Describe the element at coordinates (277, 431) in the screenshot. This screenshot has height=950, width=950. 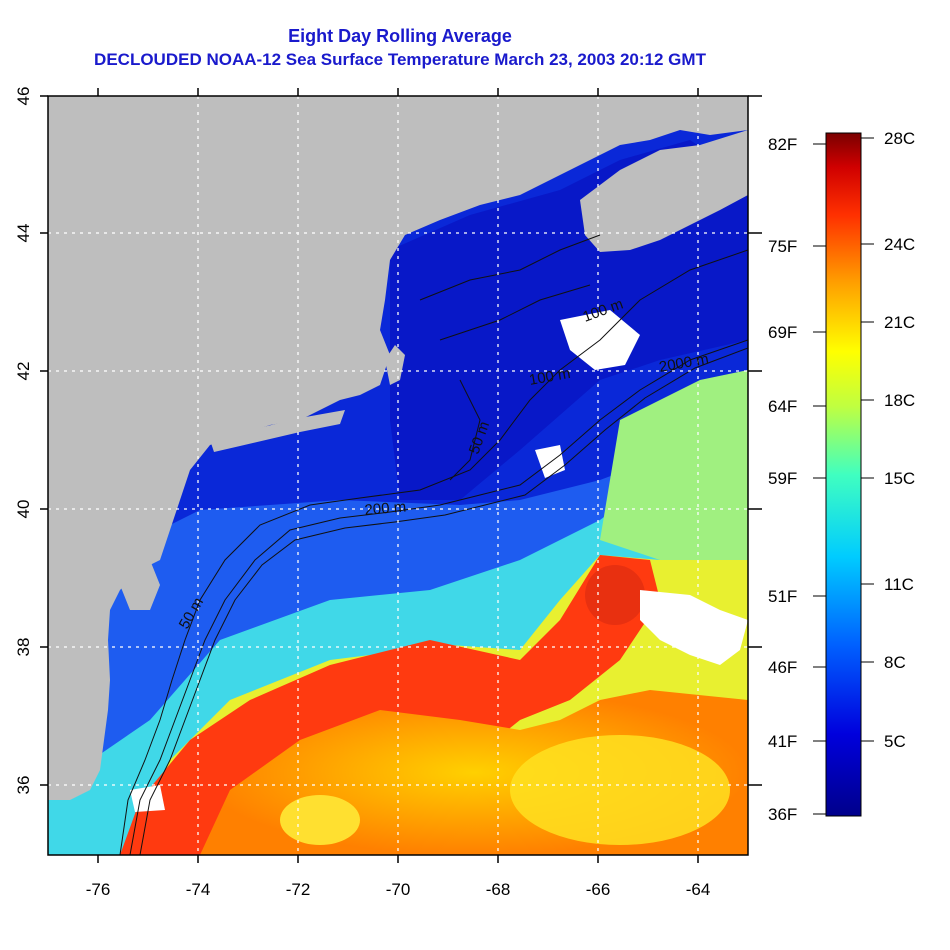
I see `land-long-island` at that location.